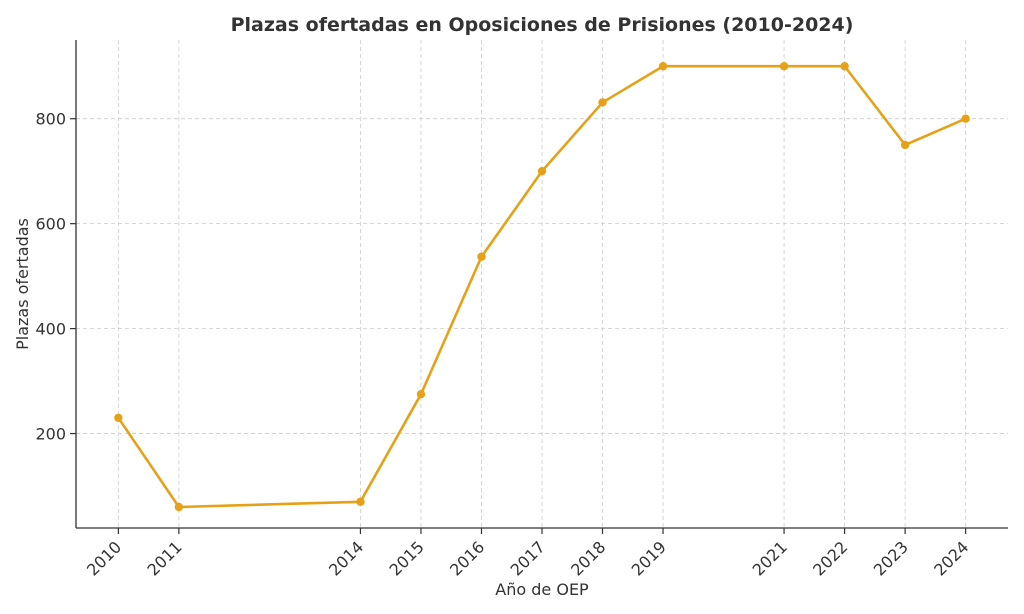  I want to click on x-tick-label: 2011, so click(164, 558).